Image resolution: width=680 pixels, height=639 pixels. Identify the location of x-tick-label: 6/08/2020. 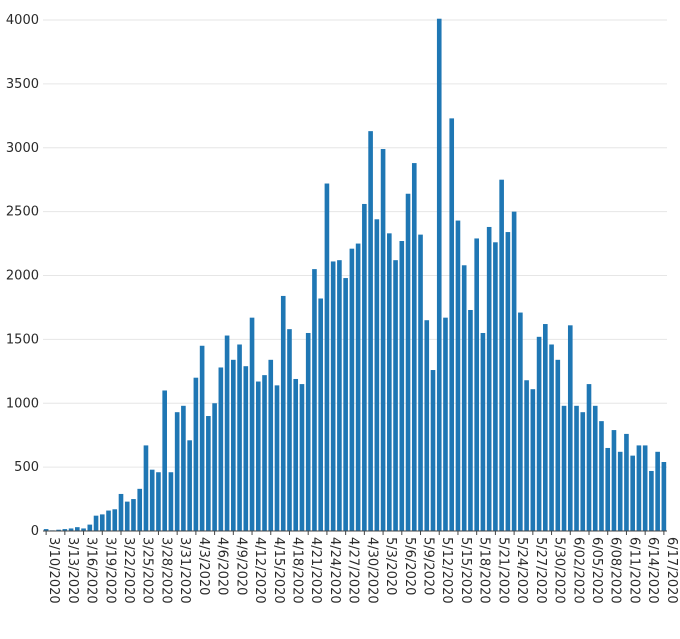
(615, 570).